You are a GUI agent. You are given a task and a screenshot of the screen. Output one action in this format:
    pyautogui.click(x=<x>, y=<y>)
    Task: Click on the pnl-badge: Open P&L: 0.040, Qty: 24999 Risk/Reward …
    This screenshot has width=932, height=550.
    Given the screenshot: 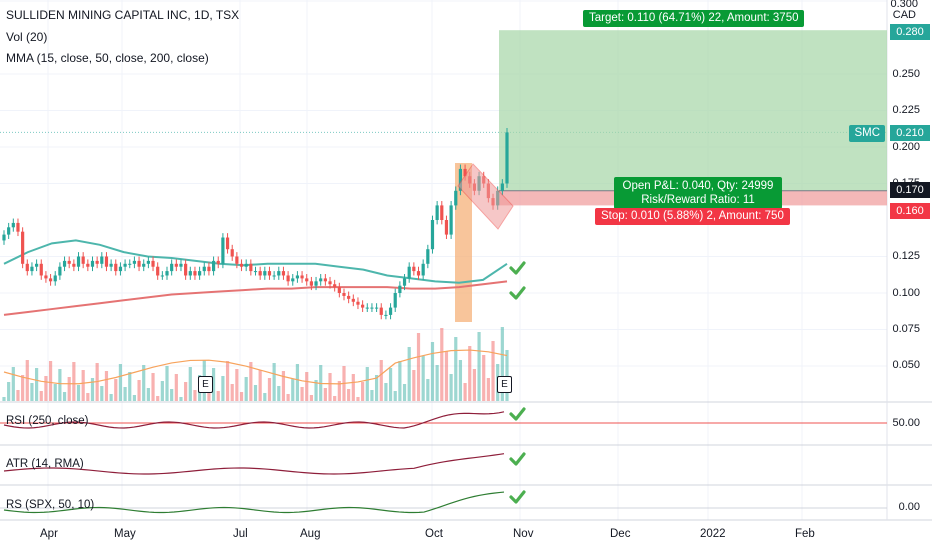 What is the action you would take?
    pyautogui.click(x=698, y=193)
    